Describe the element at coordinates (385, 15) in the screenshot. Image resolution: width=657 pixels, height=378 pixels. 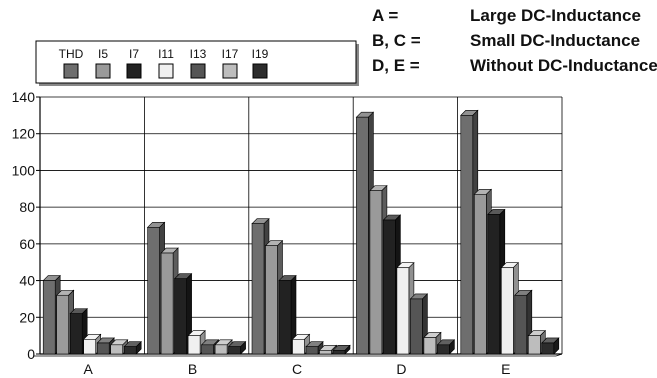
I see `annotation-key: A =` at that location.